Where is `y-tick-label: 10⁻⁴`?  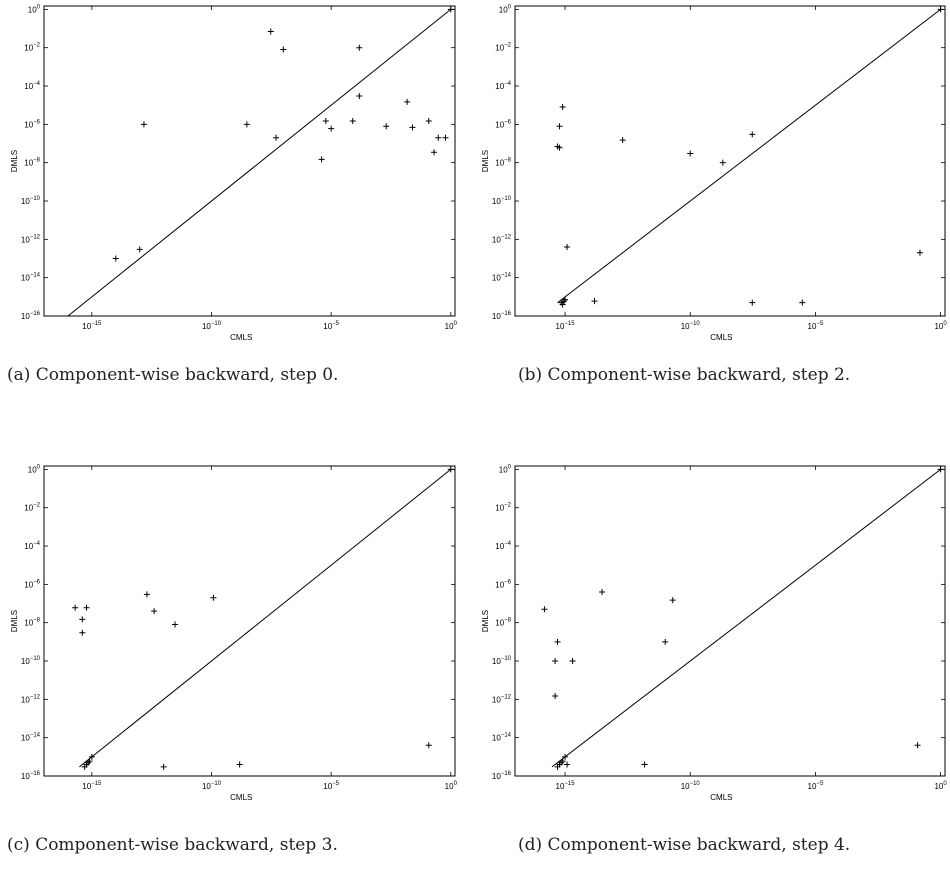 y-tick-label: 10⁻⁴ is located at coordinates (503, 86).